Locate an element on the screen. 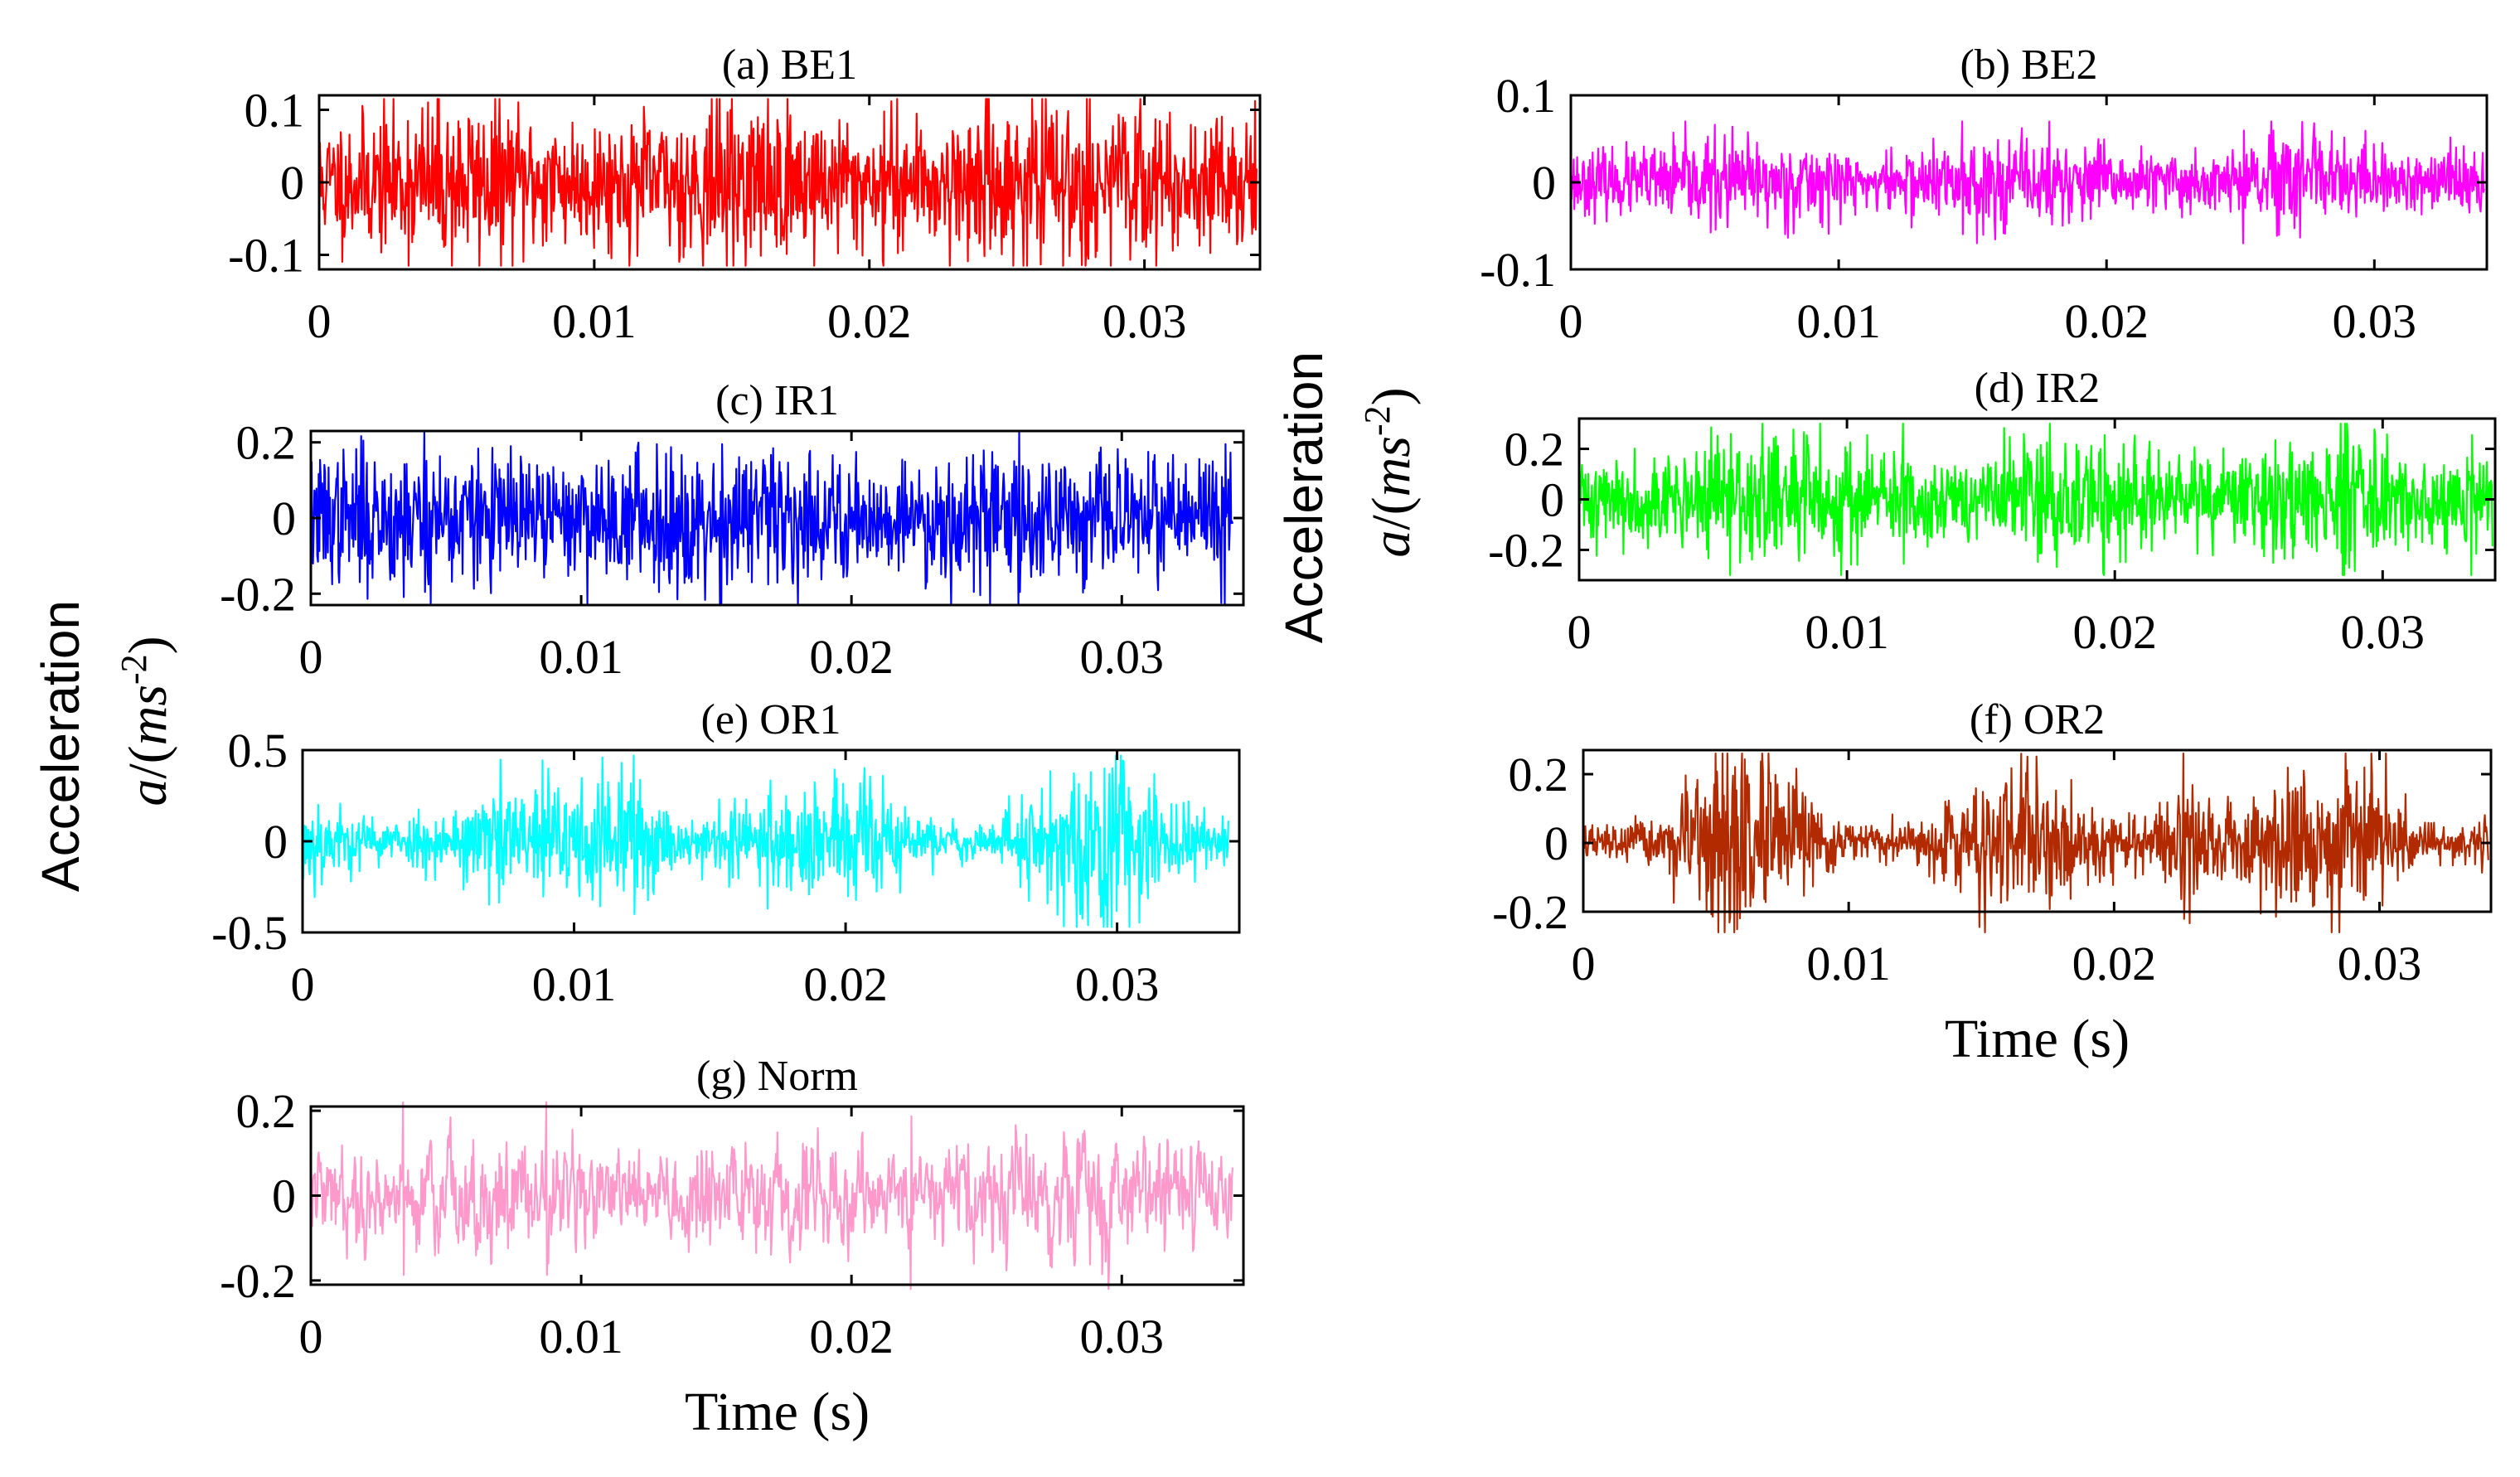 Image resolution: width=2520 pixels, height=1477 pixels. subplot-a: 0 0.01 0.02 0.030.10-0.1(a) BE1 is located at coordinates (745, 194).